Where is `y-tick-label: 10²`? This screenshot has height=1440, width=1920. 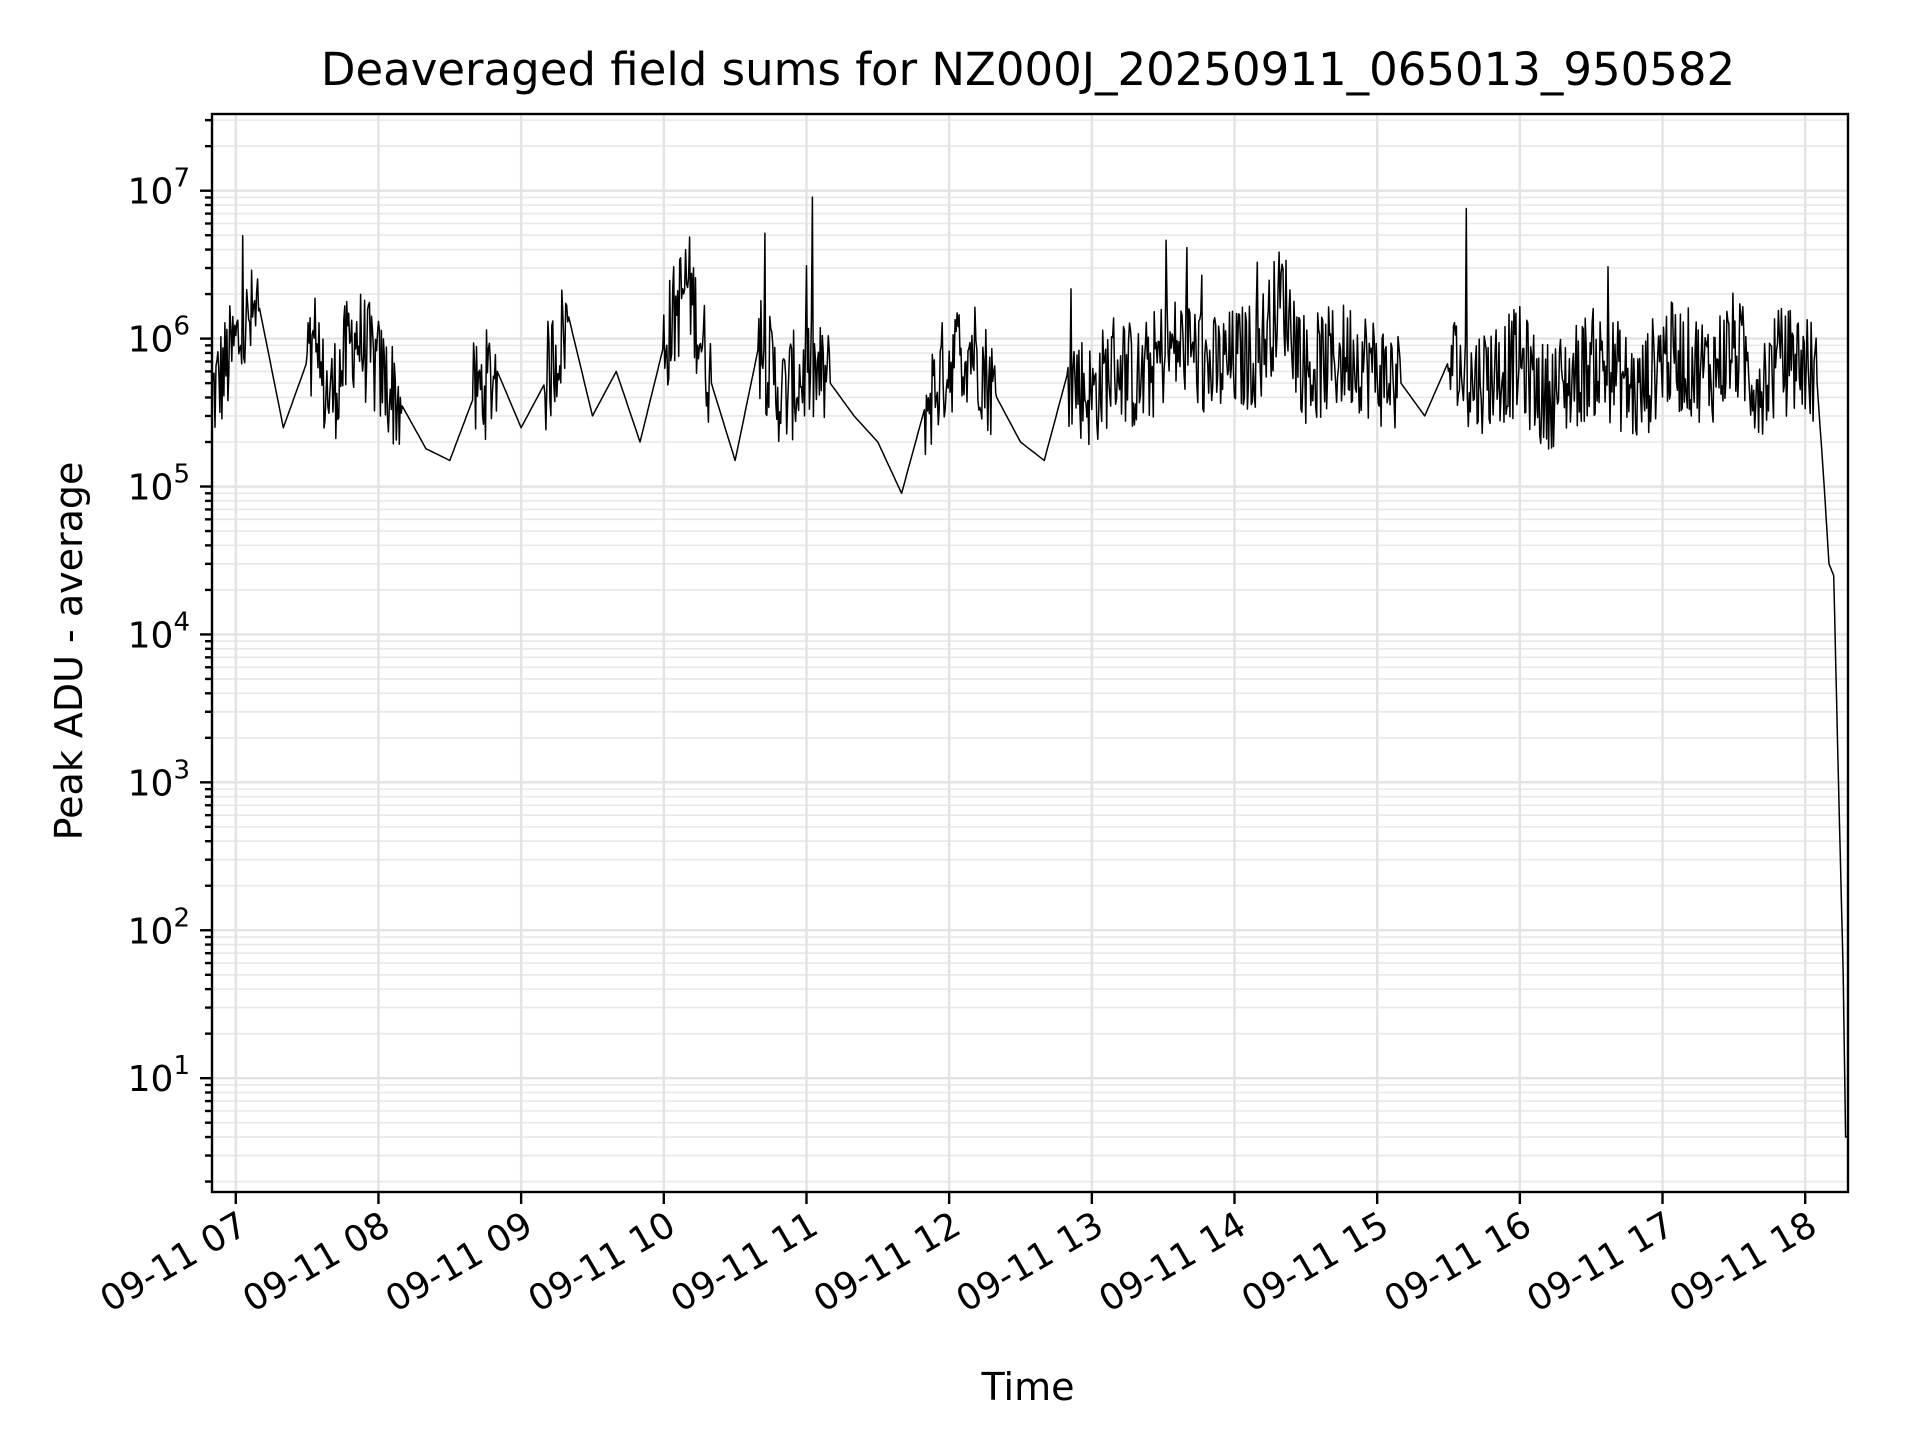
y-tick-label: 10² is located at coordinates (159, 927).